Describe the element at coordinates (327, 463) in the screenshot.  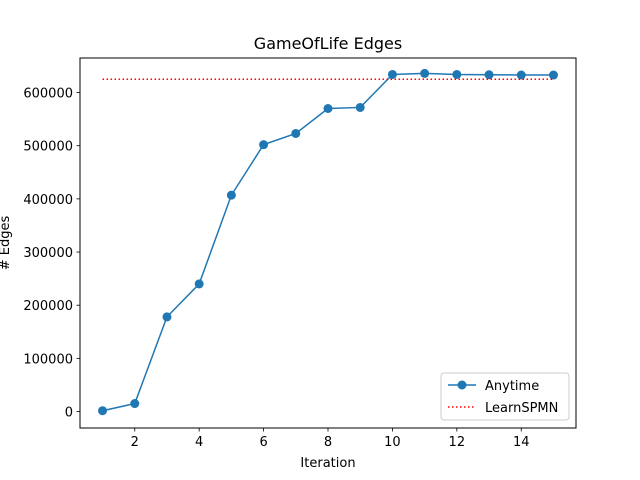
I see `x-axis-label: Iteration` at that location.